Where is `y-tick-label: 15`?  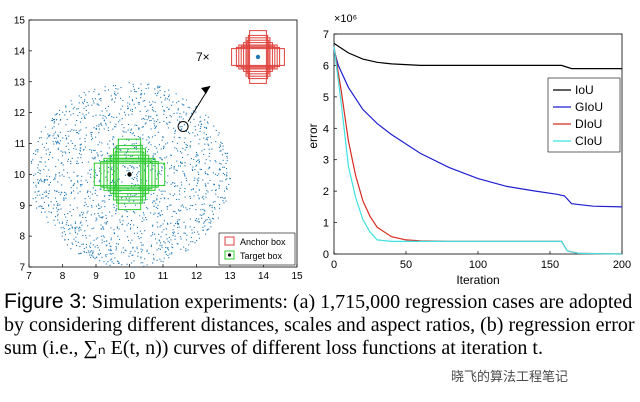
y-tick-label: 15 is located at coordinates (20, 21).